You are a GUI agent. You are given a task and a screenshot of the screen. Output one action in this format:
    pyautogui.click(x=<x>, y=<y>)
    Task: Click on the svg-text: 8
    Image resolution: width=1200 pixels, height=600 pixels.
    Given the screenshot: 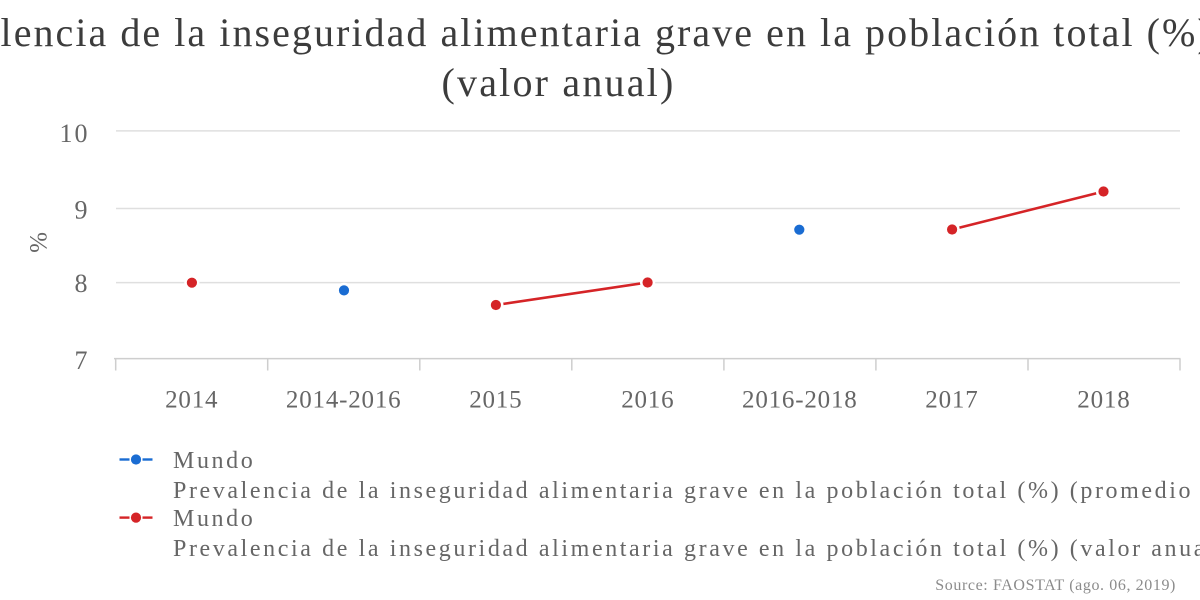 What is the action you would take?
    pyautogui.click(x=82, y=283)
    